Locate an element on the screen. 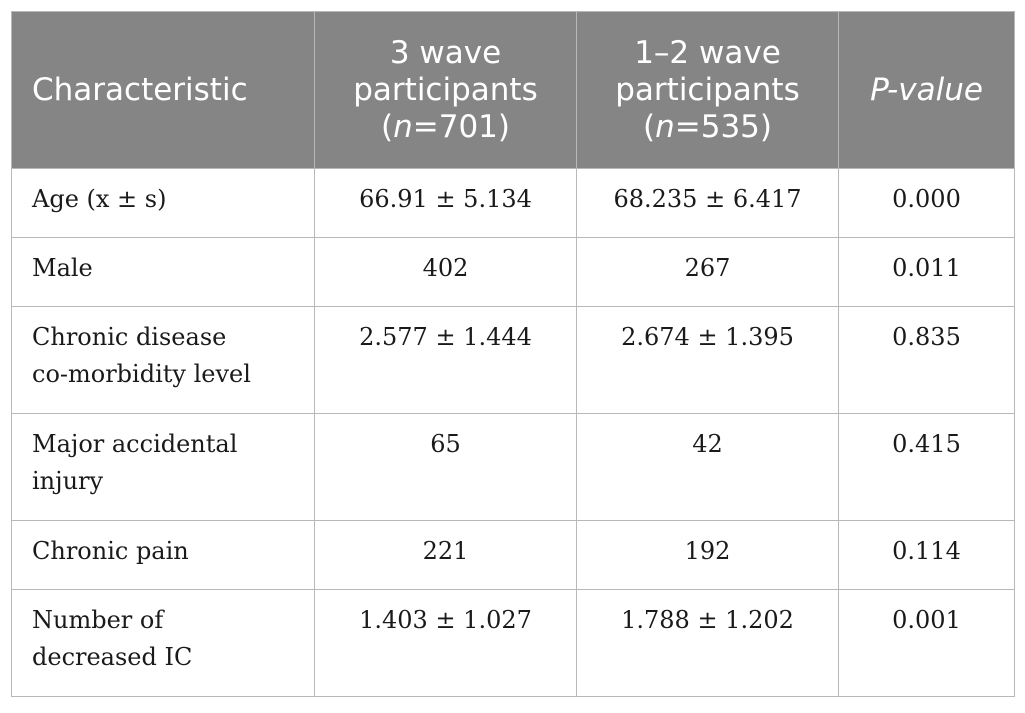 The image size is (1025, 713). cell-p-value: 0.415 is located at coordinates (926, 467).